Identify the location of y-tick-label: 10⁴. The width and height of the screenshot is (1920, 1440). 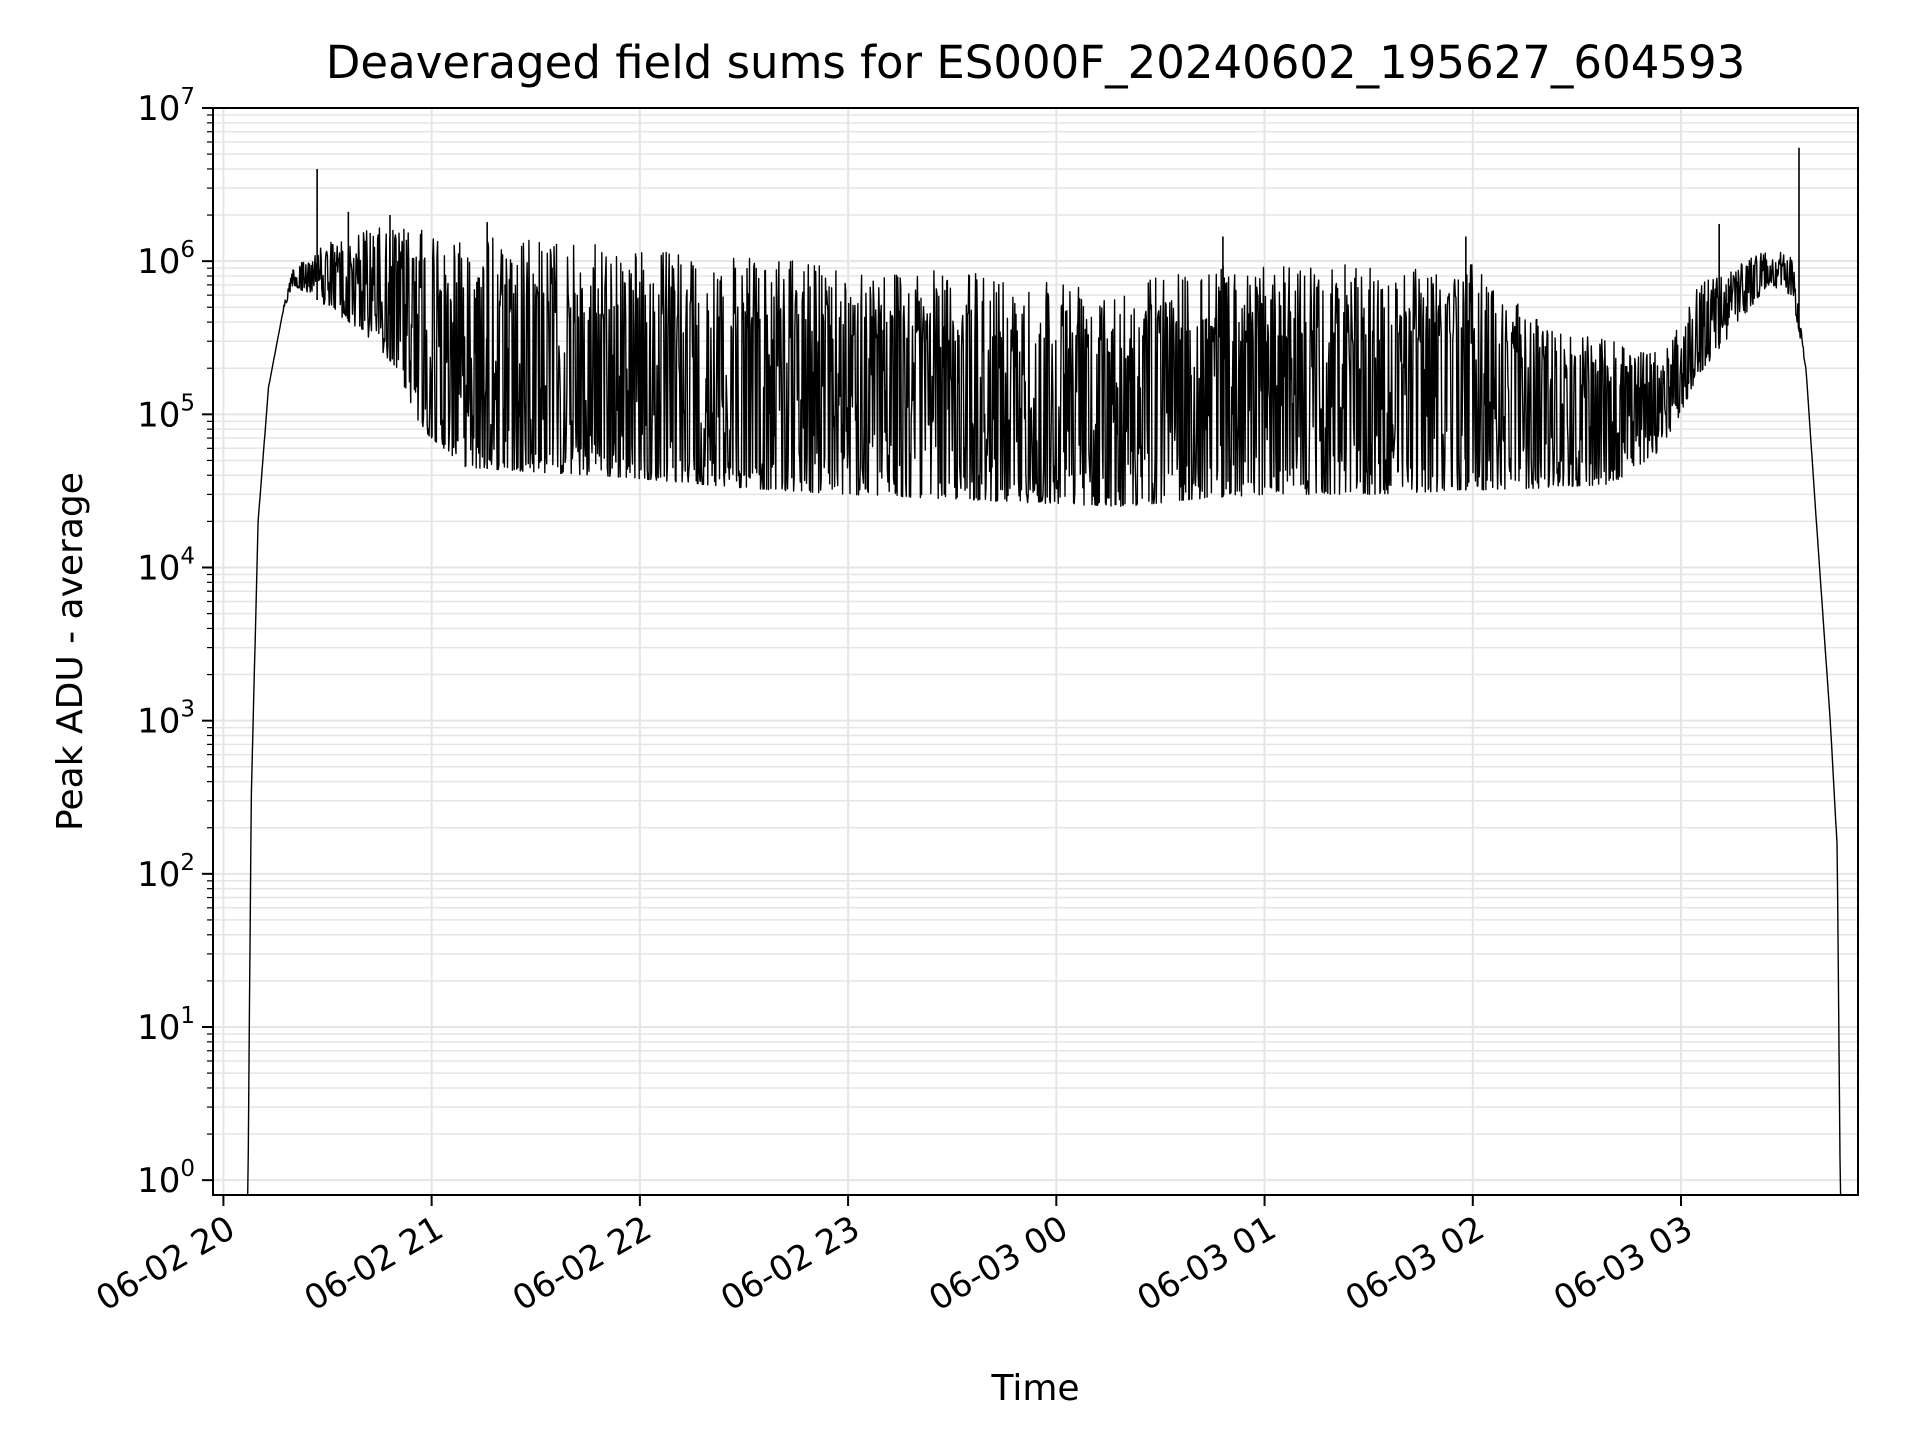
(166, 565).